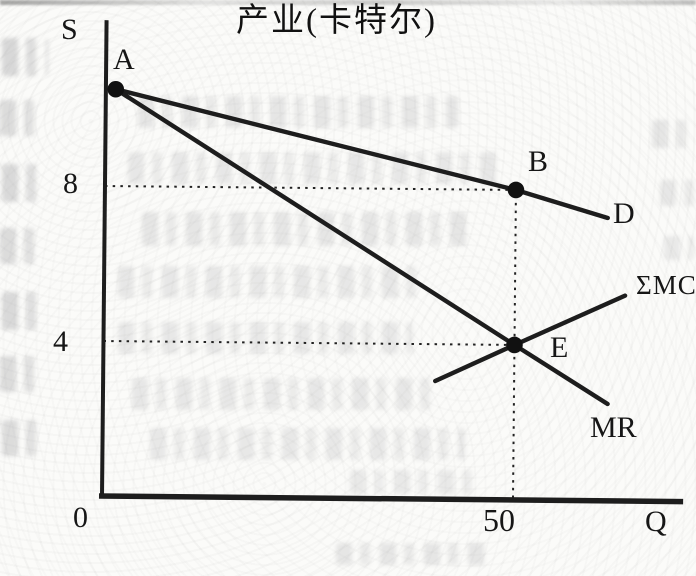 This screenshot has height=576, width=696. I want to click on x-axis-label: Q, so click(656, 521).